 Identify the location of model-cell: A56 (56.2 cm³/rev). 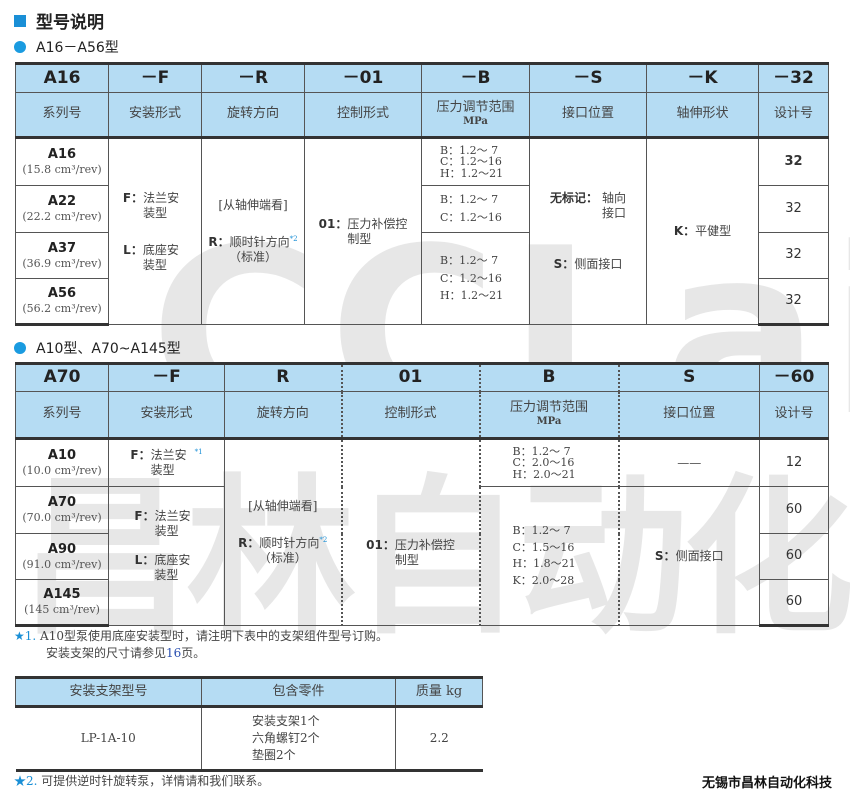
(62, 302).